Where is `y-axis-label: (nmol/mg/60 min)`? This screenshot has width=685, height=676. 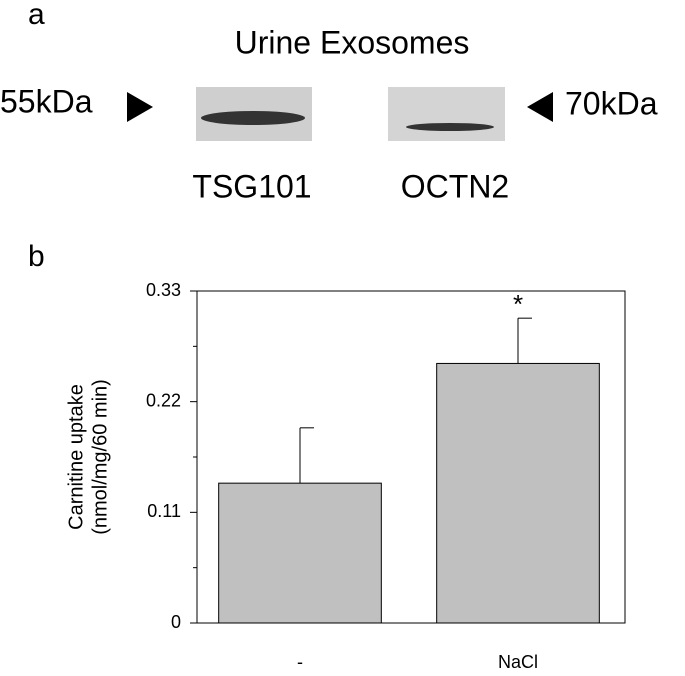 y-axis-label: (nmol/mg/60 min) is located at coordinates (100, 457).